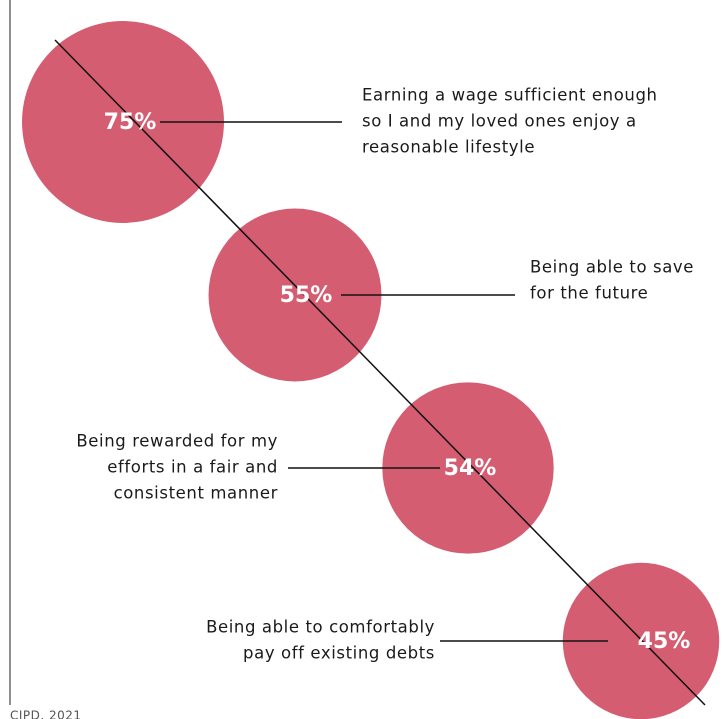 This screenshot has width=722, height=719. I want to click on category-label: reasonable lifestyle, so click(448, 147).